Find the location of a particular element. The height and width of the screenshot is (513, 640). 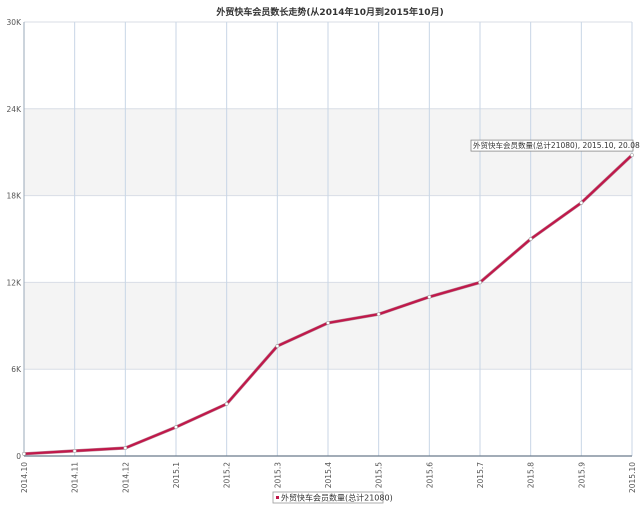

y-tick-label: 24K is located at coordinates (15, 109).